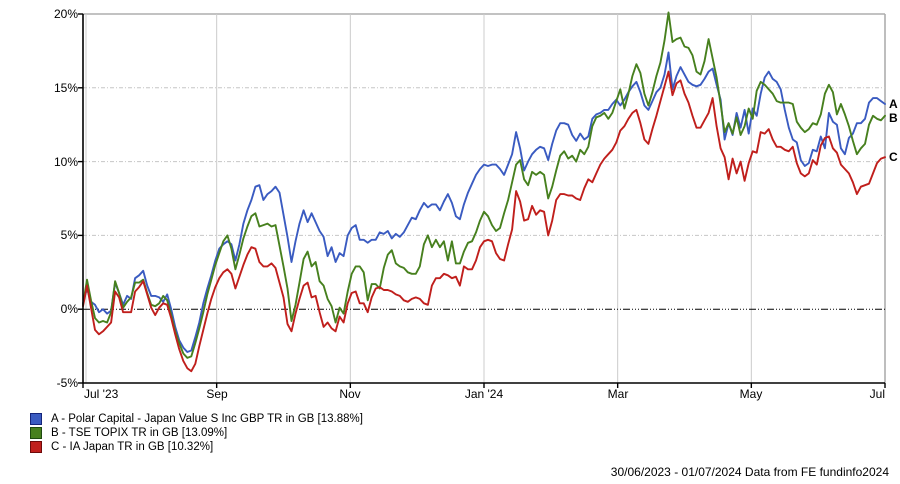 Image resolution: width=900 pixels, height=484 pixels. What do you see at coordinates (66, 162) in the screenshot?
I see `y-tick-label-10: 10%` at bounding box center [66, 162].